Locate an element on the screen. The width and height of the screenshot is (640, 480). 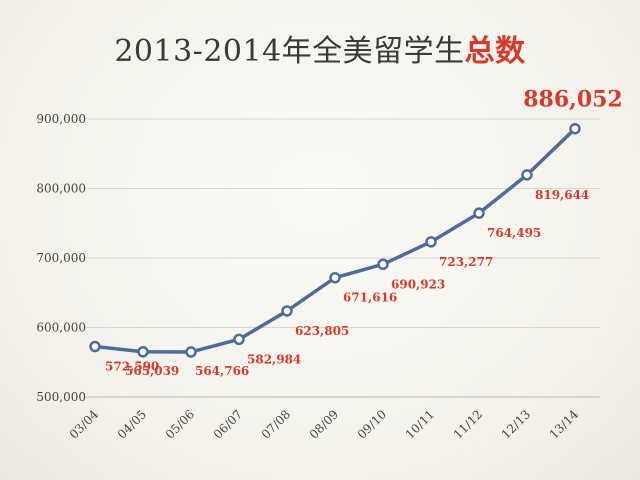
data-label: 886,052 is located at coordinates (573, 100).